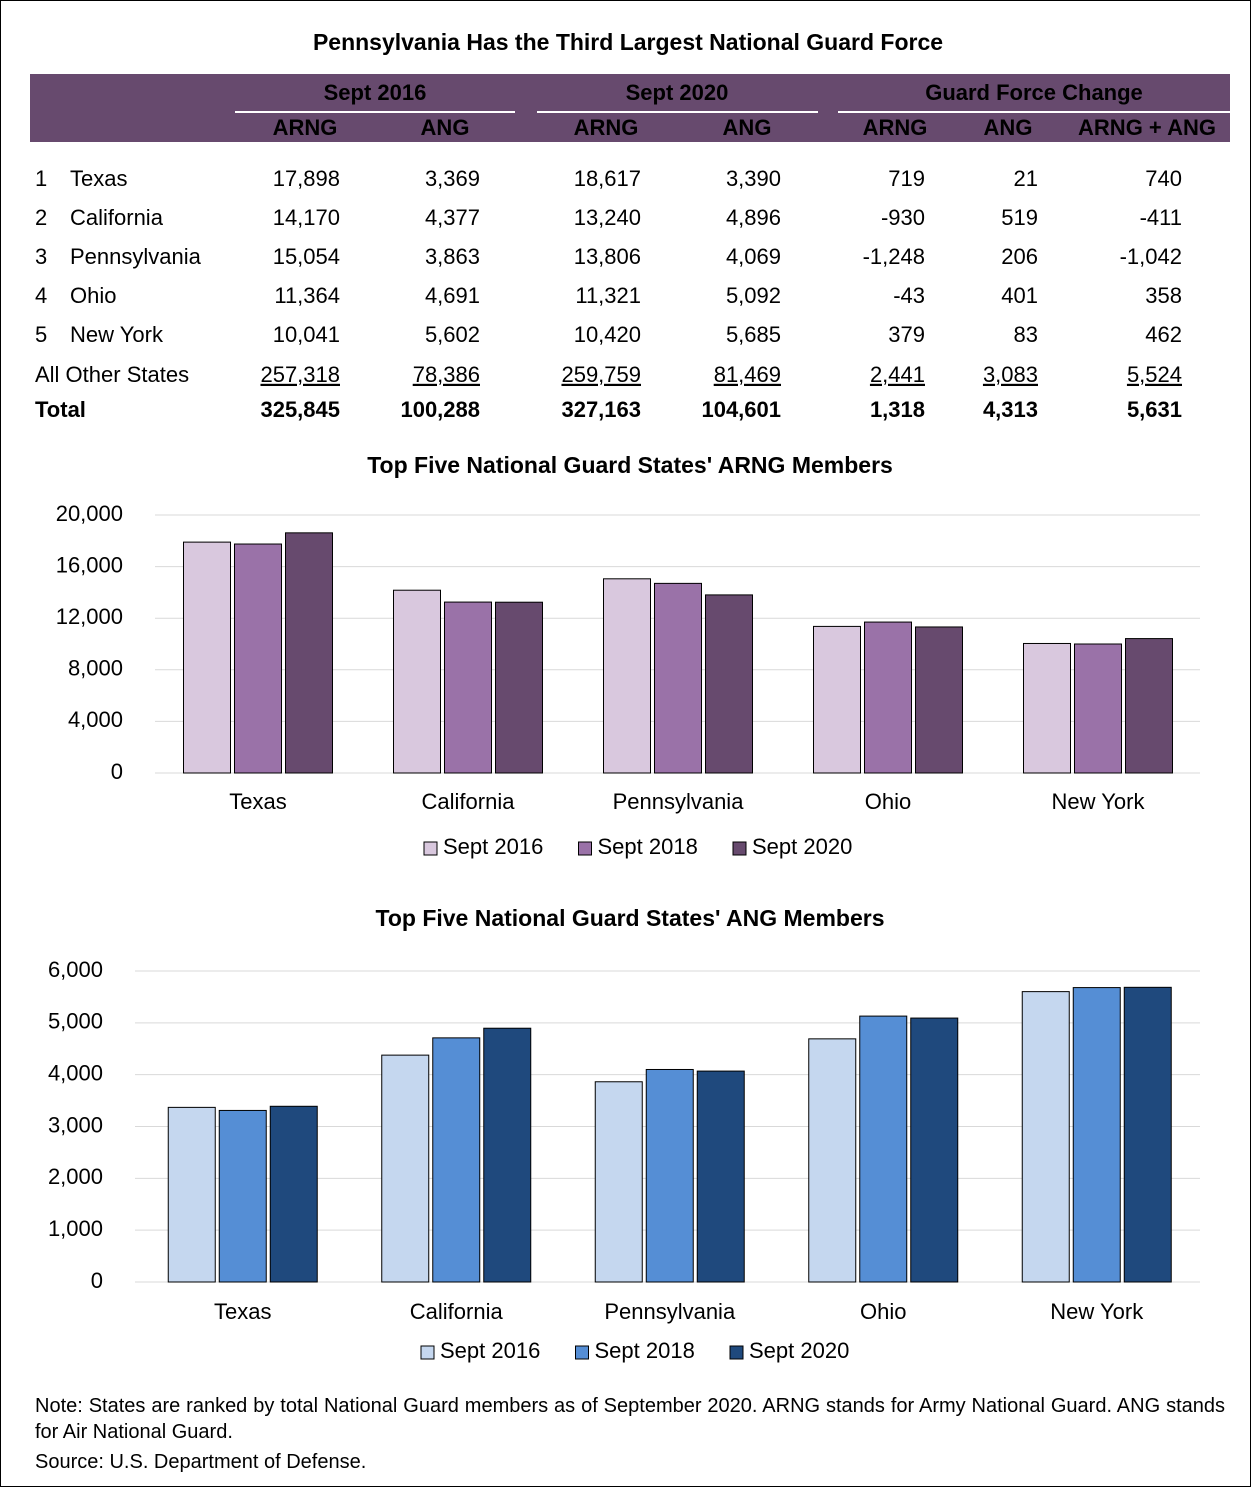 This screenshot has height=1488, width=1252. I want to click on rank: 3, so click(41, 256).